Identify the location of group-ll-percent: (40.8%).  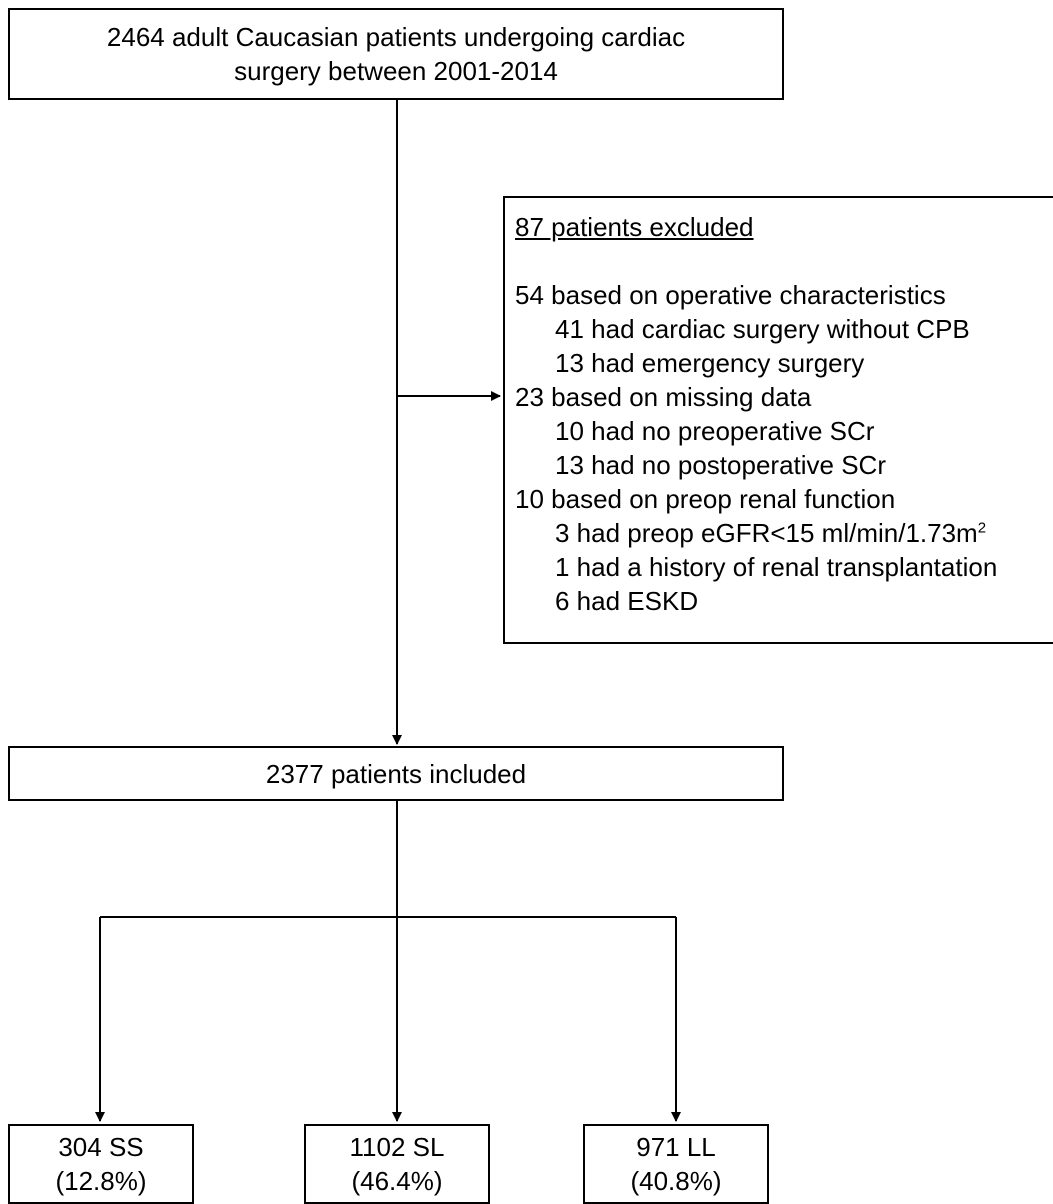
(676, 1181).